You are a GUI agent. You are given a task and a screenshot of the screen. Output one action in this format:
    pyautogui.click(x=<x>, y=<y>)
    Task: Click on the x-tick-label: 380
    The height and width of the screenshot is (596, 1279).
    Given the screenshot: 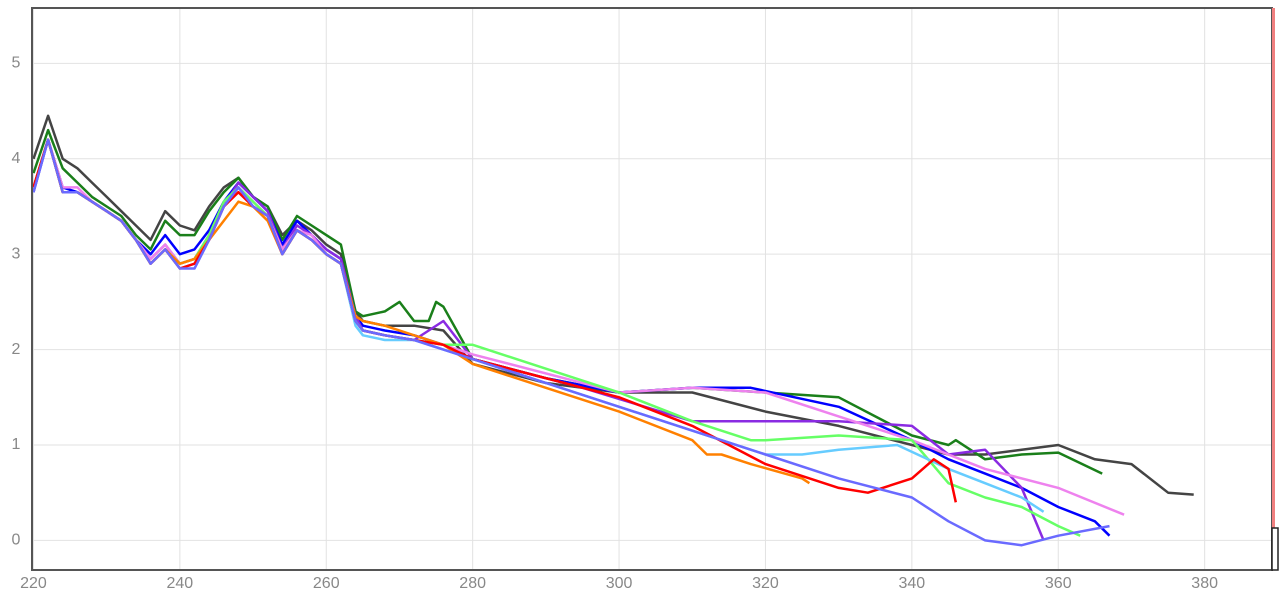 What is the action you would take?
    pyautogui.click(x=1204, y=583)
    